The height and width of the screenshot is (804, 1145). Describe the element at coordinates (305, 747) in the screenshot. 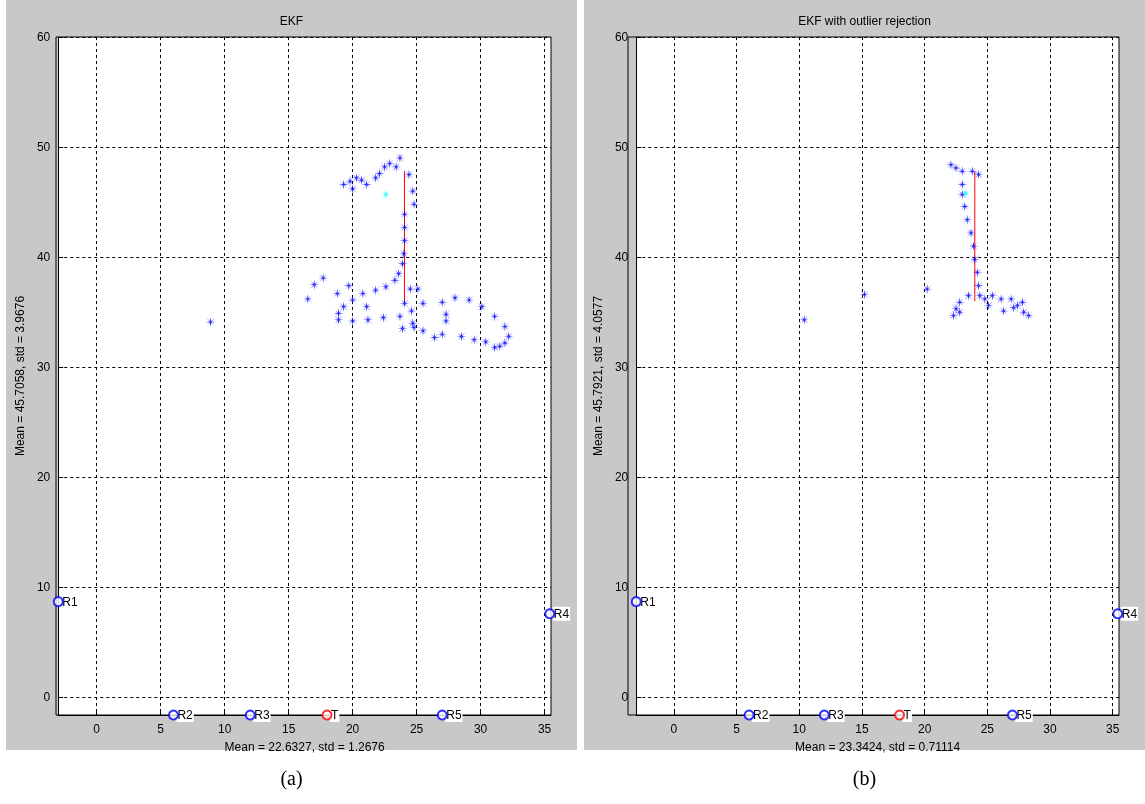

I see `x-axis-title: Mean = 22.6327, std = 1.2676` at that location.